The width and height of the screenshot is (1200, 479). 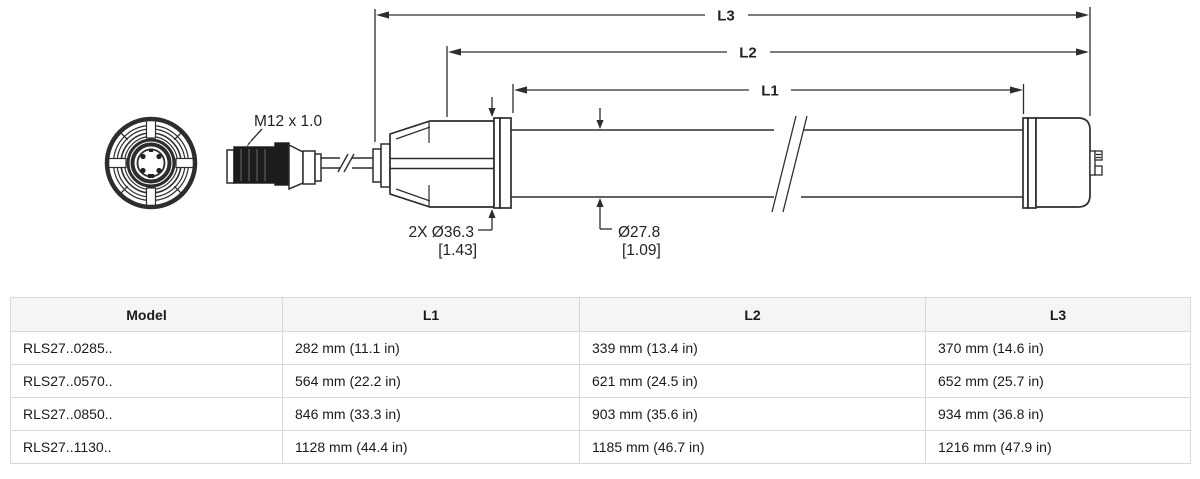 I want to click on header-l1: L1, so click(x=431, y=314).